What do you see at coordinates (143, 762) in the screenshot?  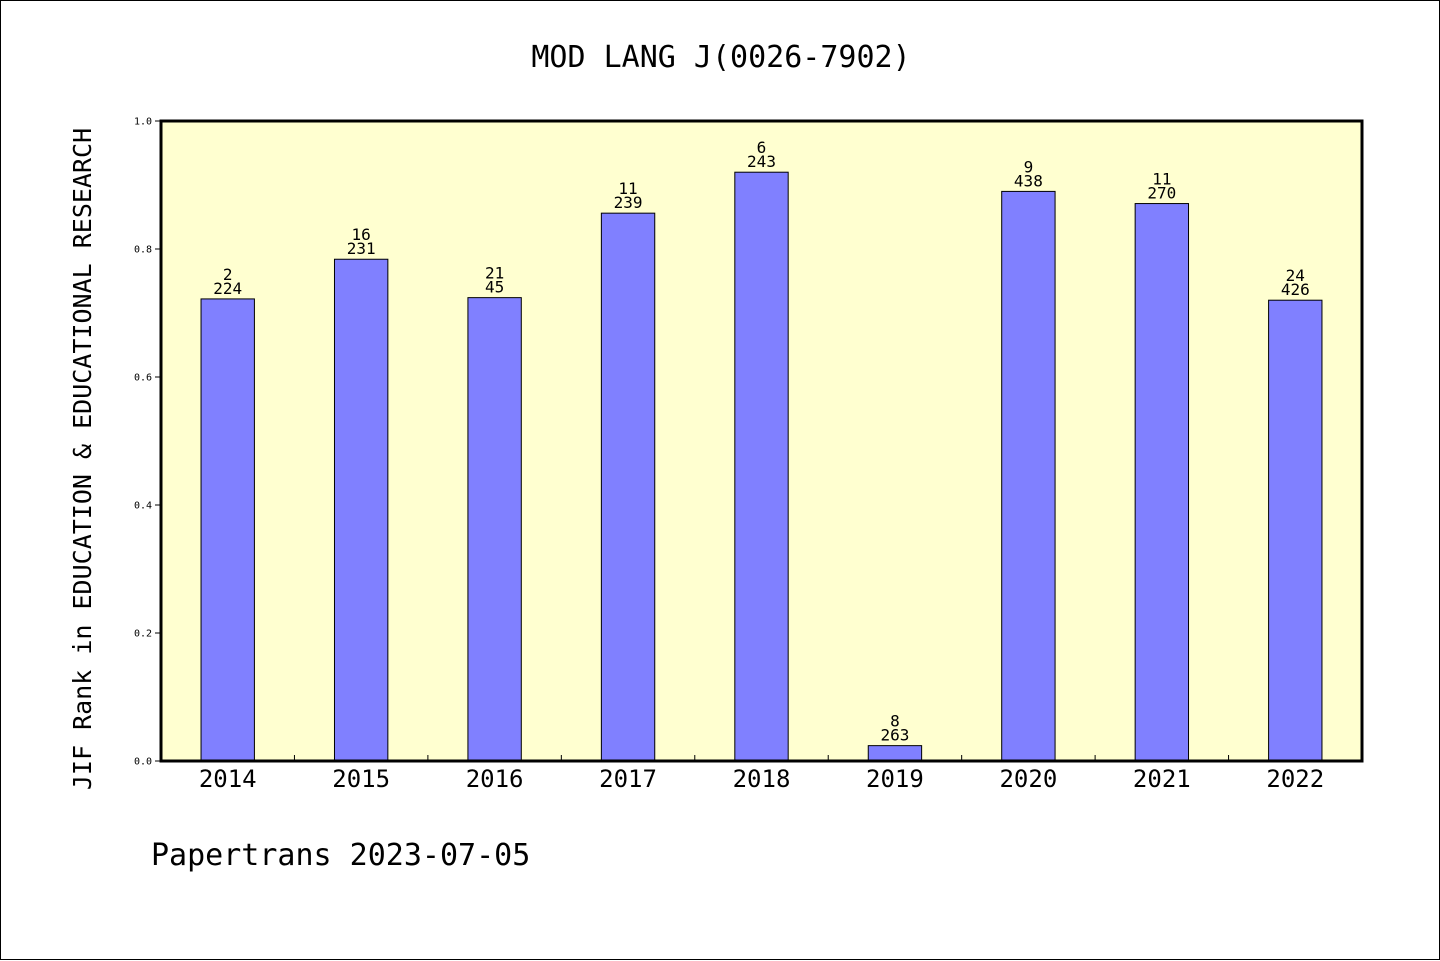 I see `y-tick-label: 0.0` at bounding box center [143, 762].